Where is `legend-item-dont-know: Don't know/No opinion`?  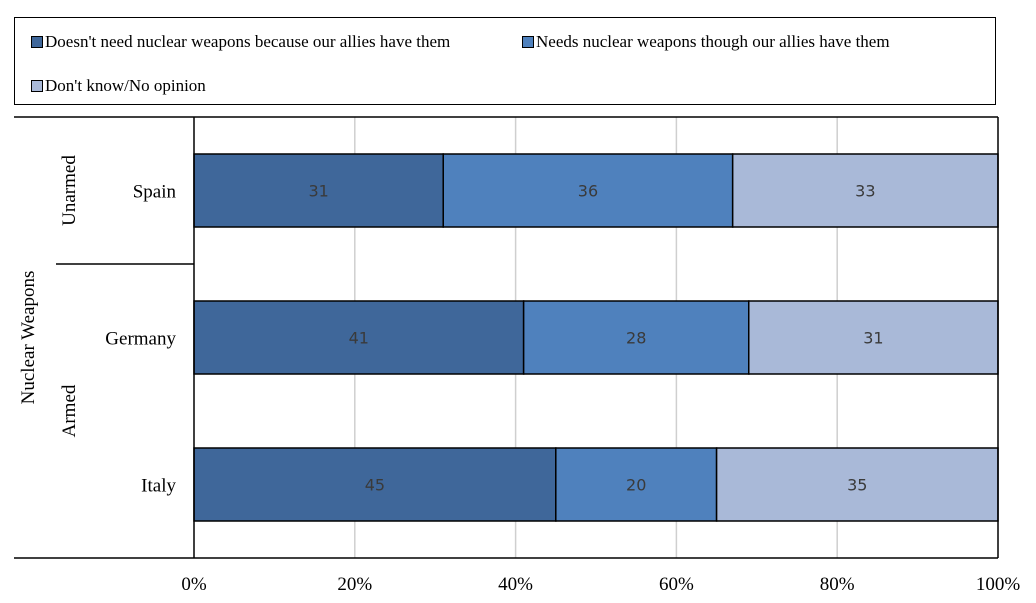
legend-item-dont-know: Don't know/No opinion is located at coordinates (118, 86).